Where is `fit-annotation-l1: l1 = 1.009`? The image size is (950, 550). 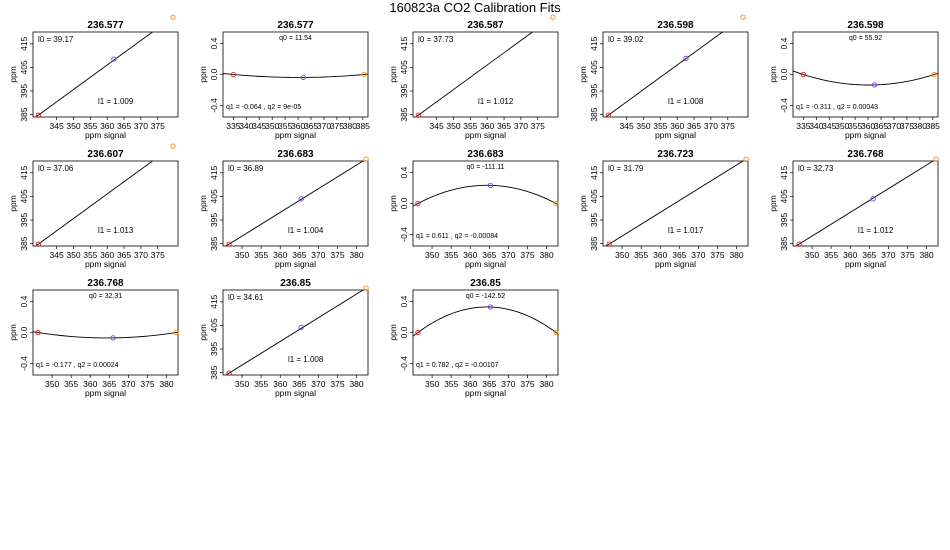
fit-annotation-l1: l1 = 1.009 is located at coordinates (116, 101).